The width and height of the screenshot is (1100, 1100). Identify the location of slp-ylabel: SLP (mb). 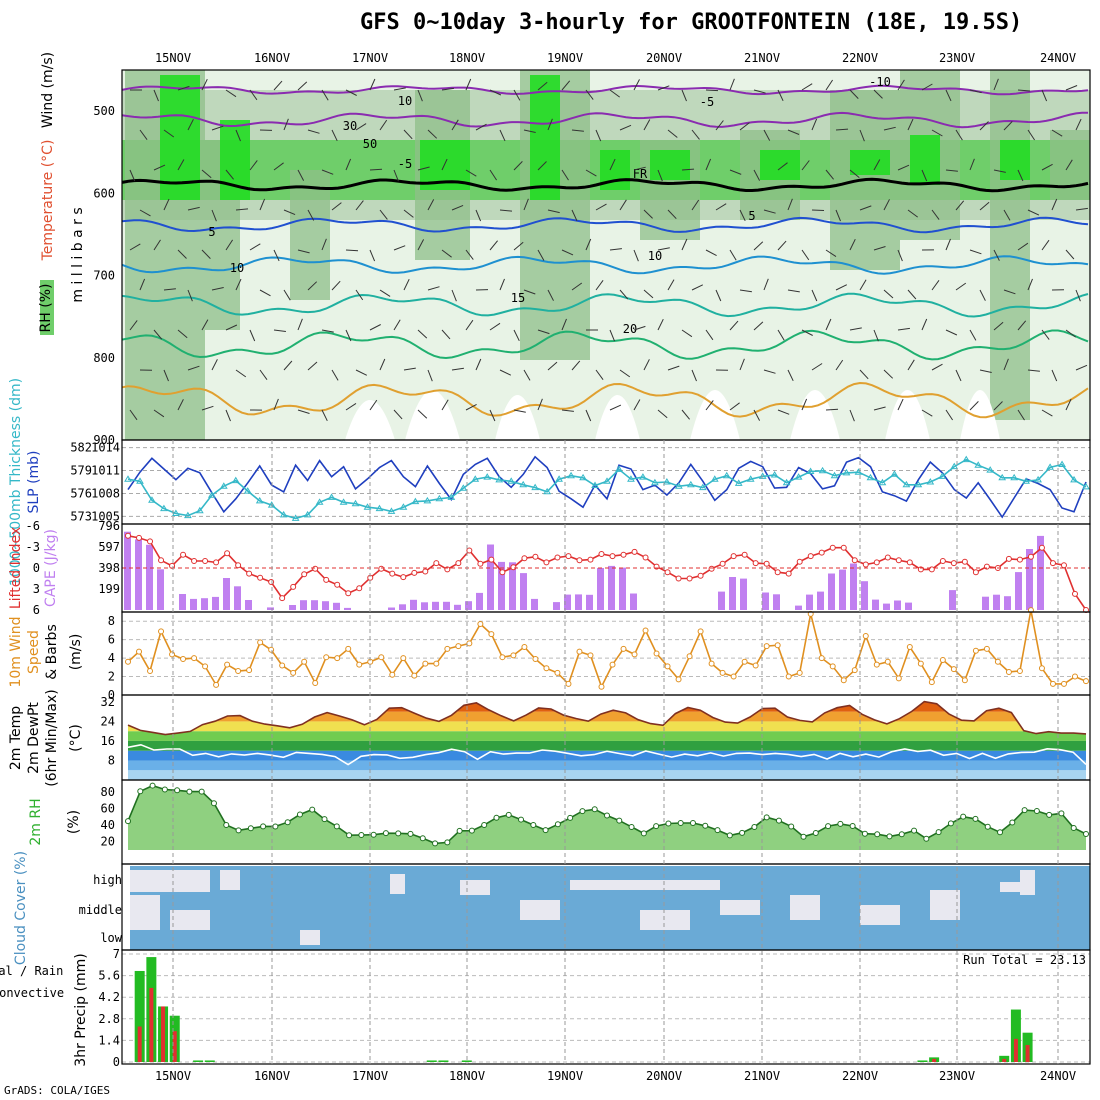
(34, 481).